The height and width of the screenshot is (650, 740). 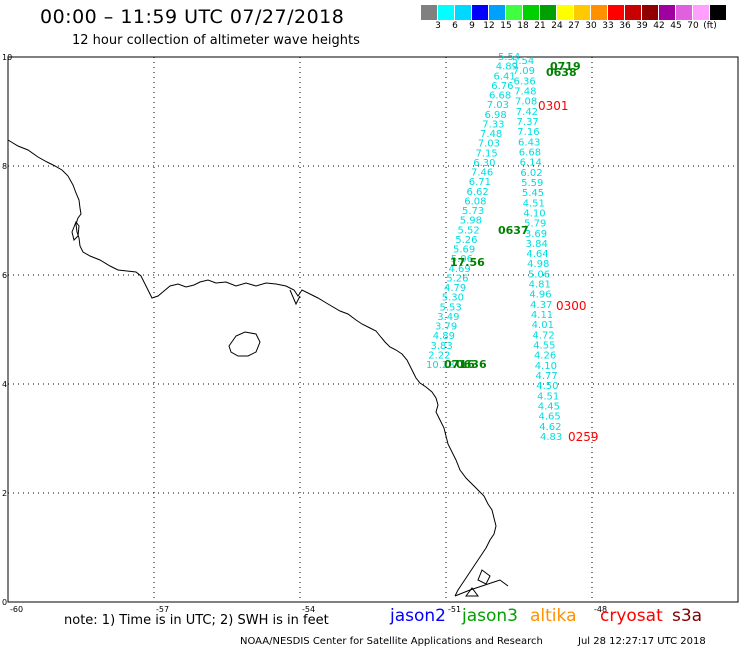 I want to click on satellite-label-jason3: jason3, so click(x=490, y=616).